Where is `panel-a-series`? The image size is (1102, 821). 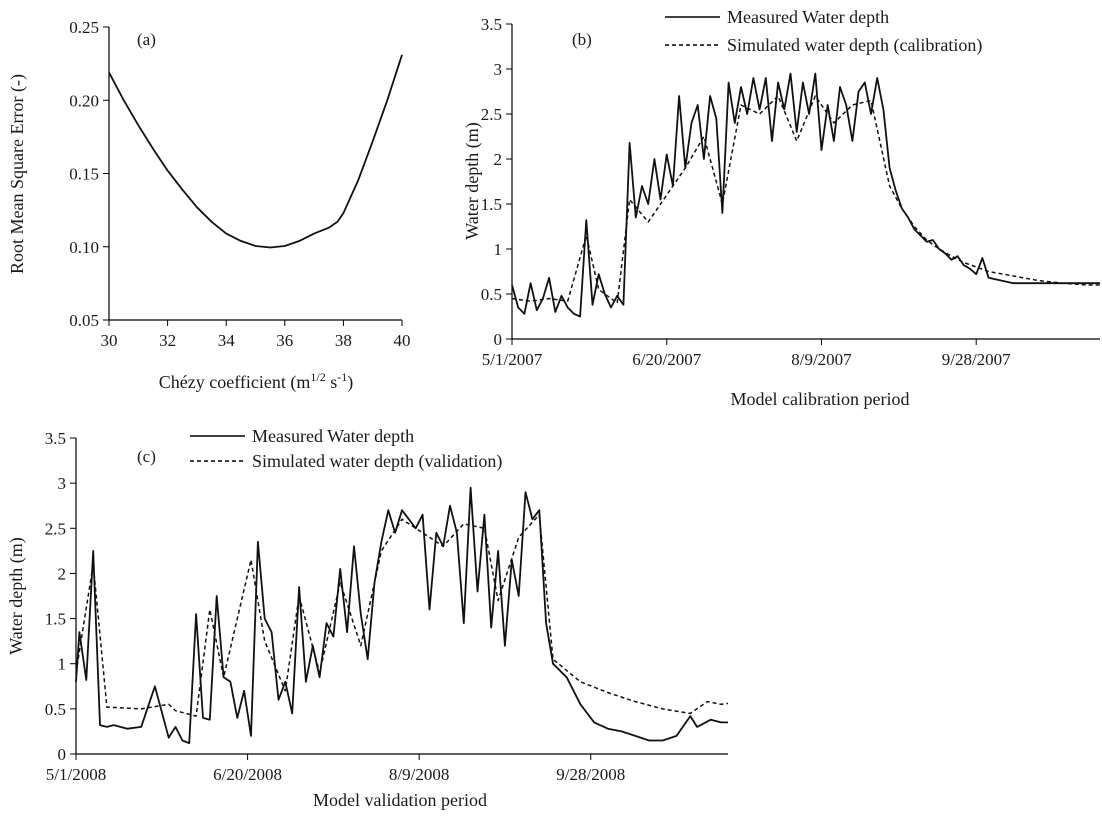
panel-a-series is located at coordinates (255, 151).